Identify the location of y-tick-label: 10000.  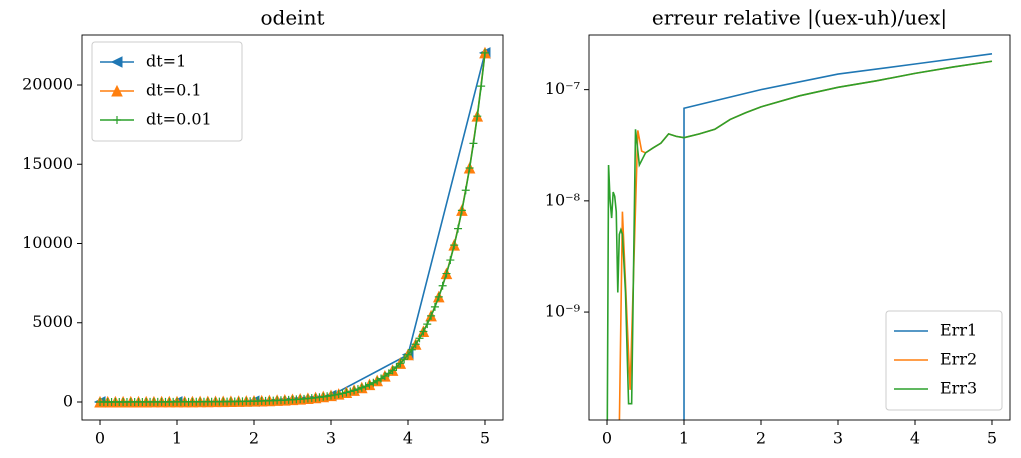
(47, 242).